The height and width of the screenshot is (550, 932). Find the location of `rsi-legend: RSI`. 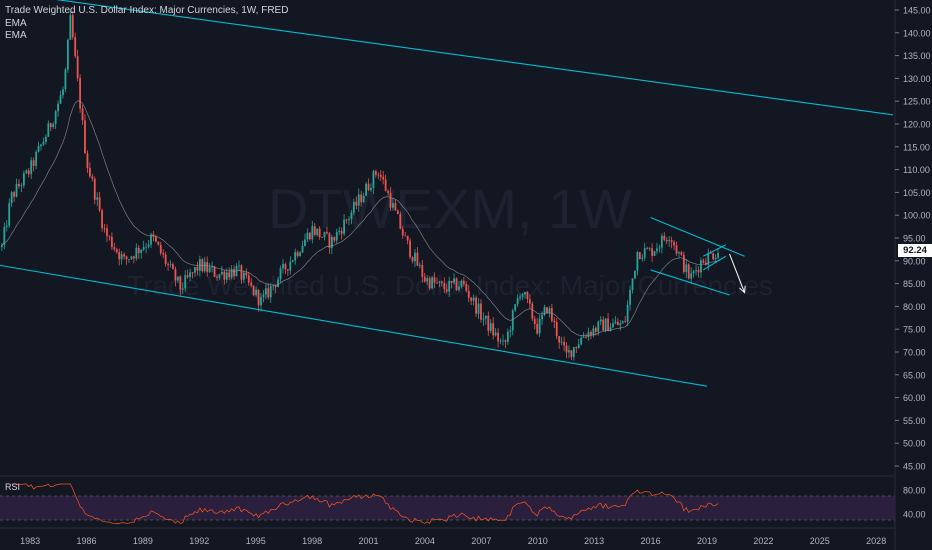

rsi-legend: RSI is located at coordinates (13, 487).